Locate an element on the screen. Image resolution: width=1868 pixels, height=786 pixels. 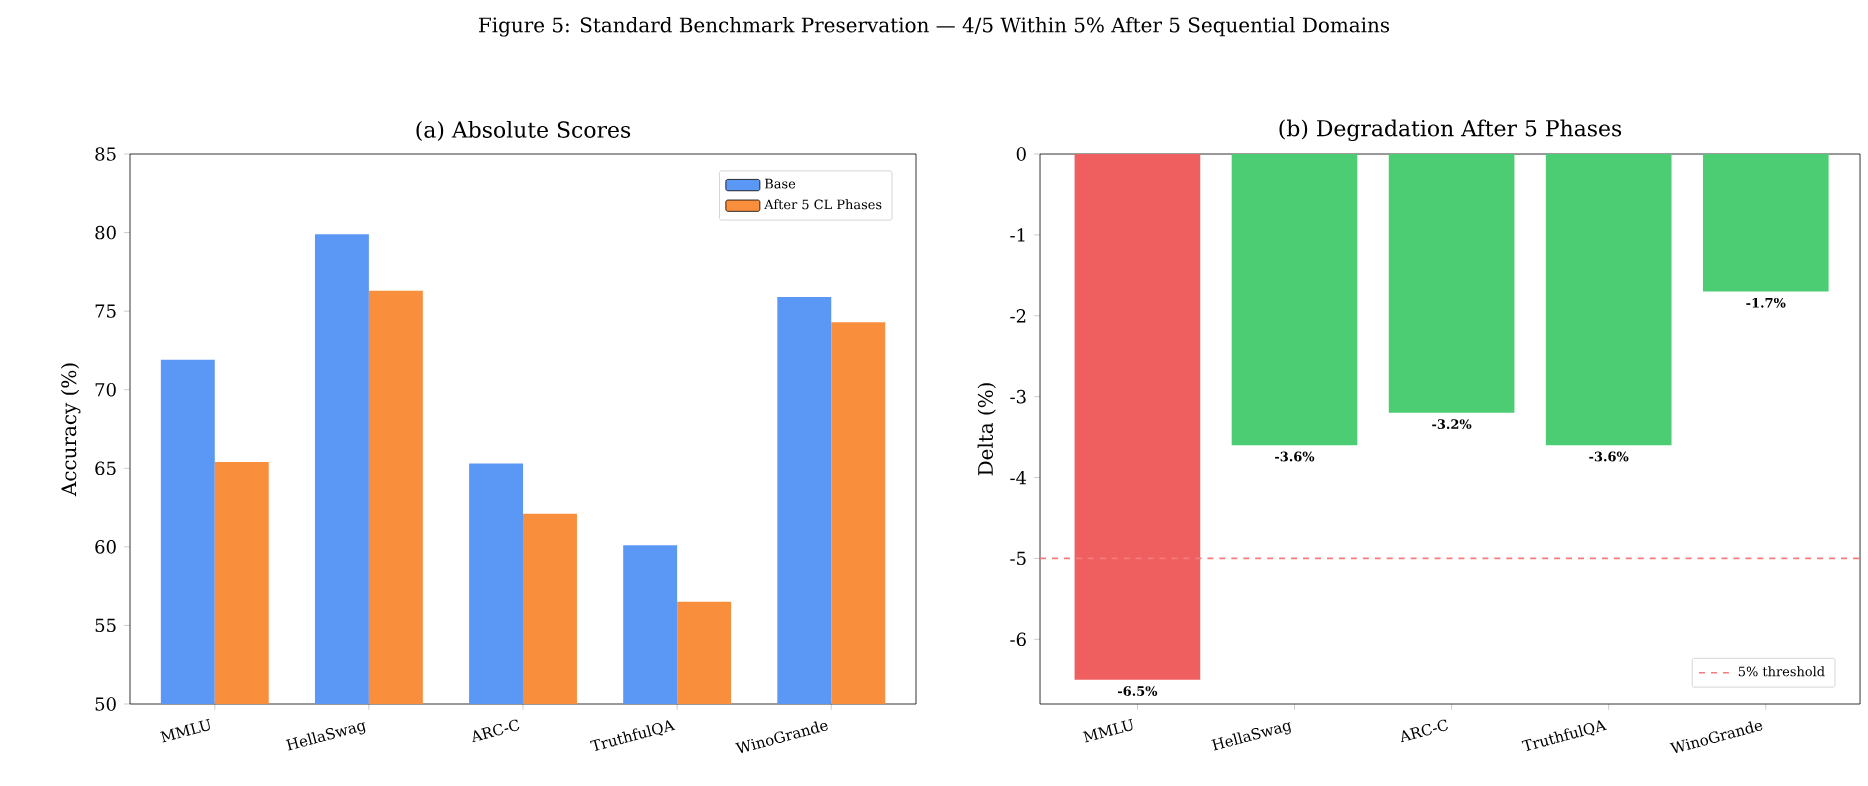
y-tick-label: 65 is located at coordinates (105, 468).